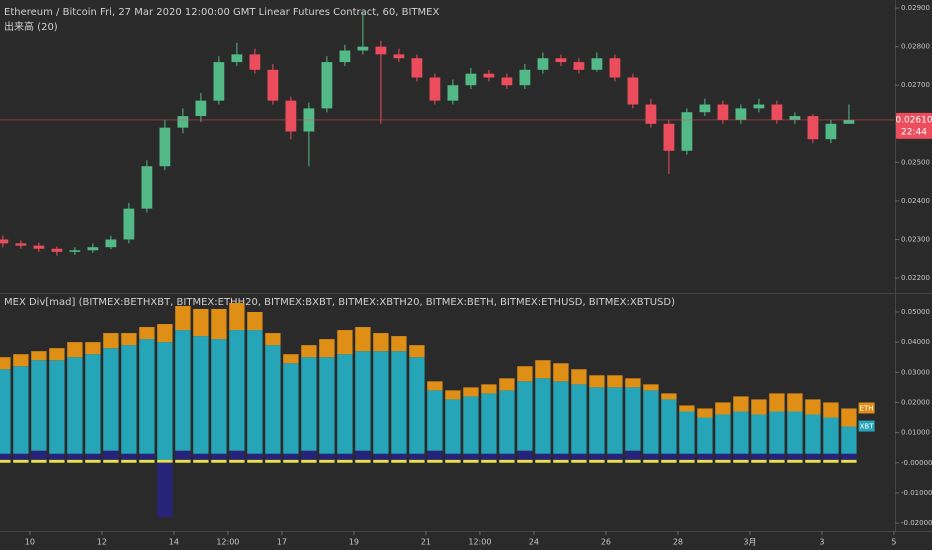 Image resolution: width=932 pixels, height=550 pixels. Describe the element at coordinates (915, 402) in the screenshot. I see `y-tick-label: 0.02000` at that location.